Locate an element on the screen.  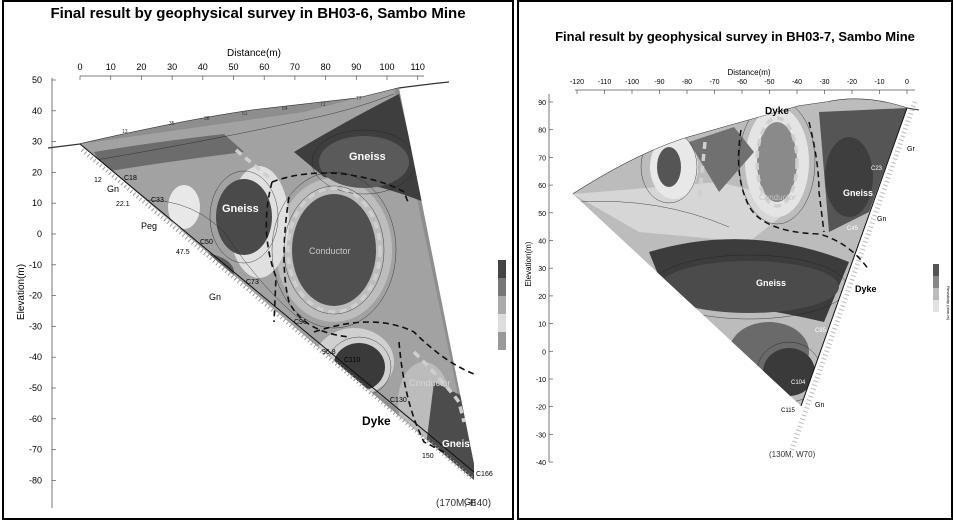
right-x-tick-label: -60 is located at coordinates (742, 82).